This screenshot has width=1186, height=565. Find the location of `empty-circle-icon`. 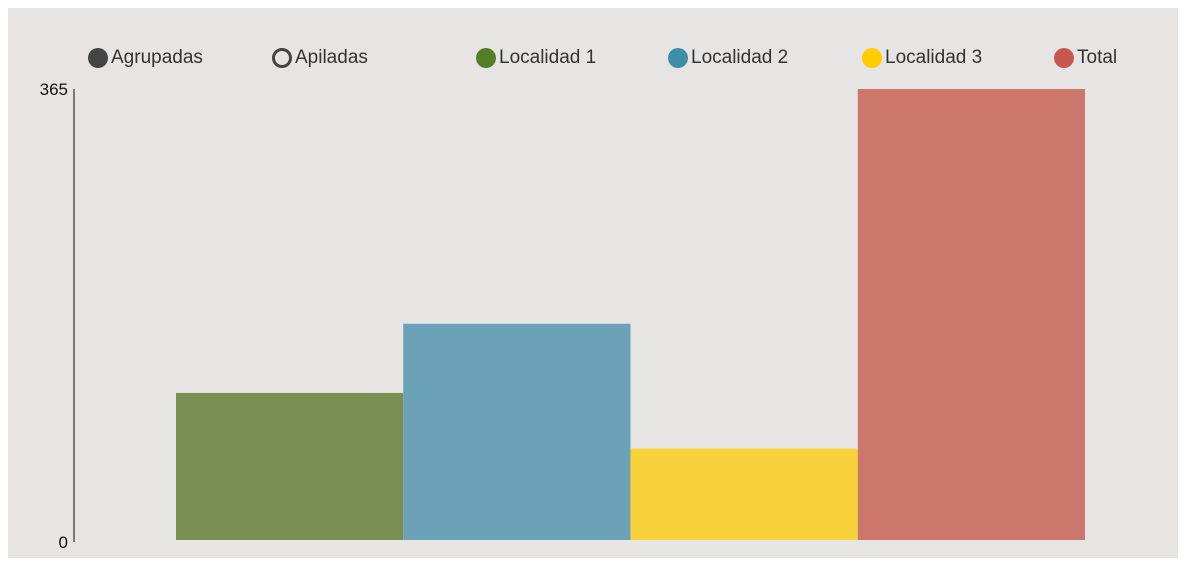

empty-circle-icon is located at coordinates (282, 58).